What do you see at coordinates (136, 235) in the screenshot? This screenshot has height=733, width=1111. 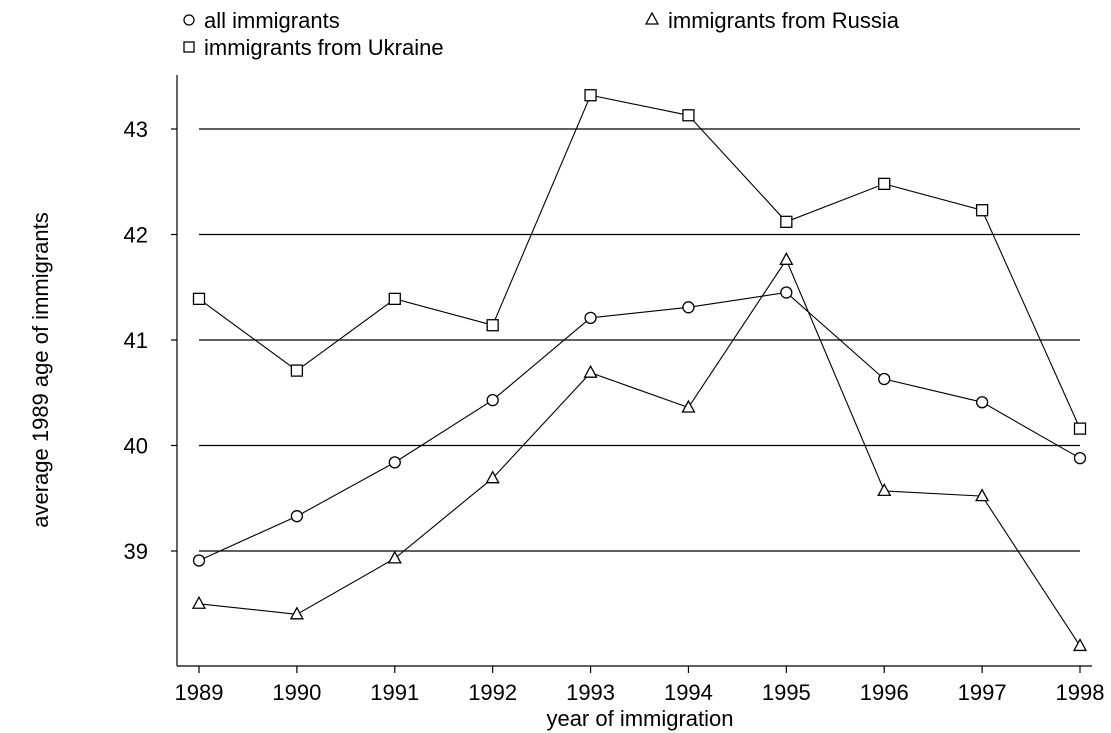 I see `y-tick-label: 42` at bounding box center [136, 235].